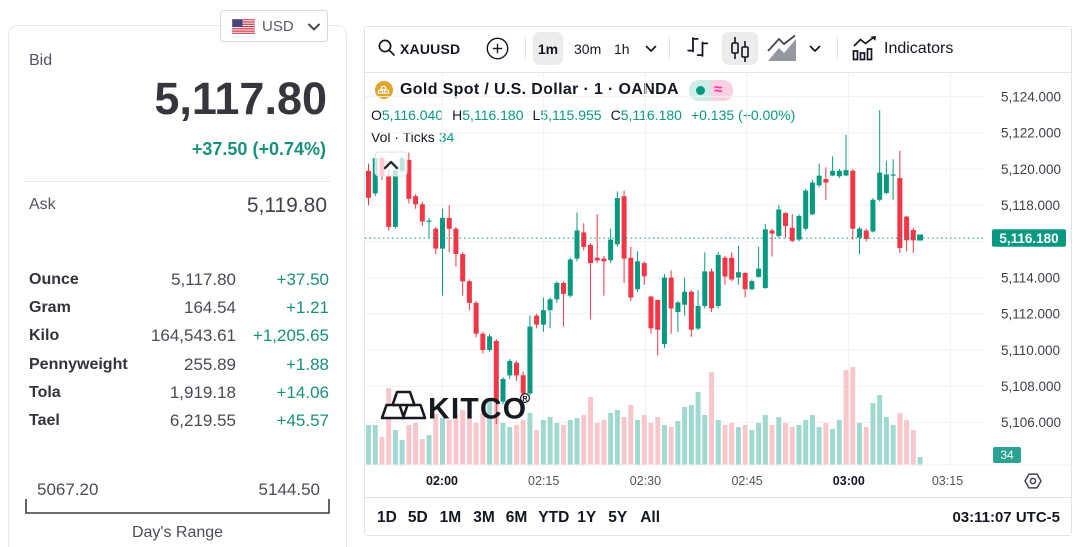 The height and width of the screenshot is (547, 1081). Describe the element at coordinates (746, 481) in the screenshot. I see `svg-text: 02:45` at that location.